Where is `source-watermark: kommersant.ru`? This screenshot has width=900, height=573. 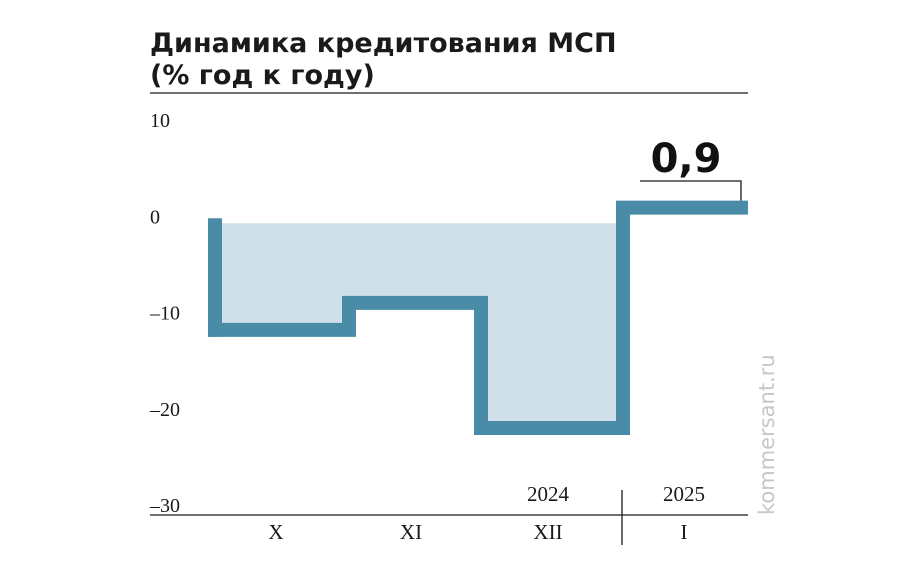
source-watermark: kommersant.ru is located at coordinates (767, 434).